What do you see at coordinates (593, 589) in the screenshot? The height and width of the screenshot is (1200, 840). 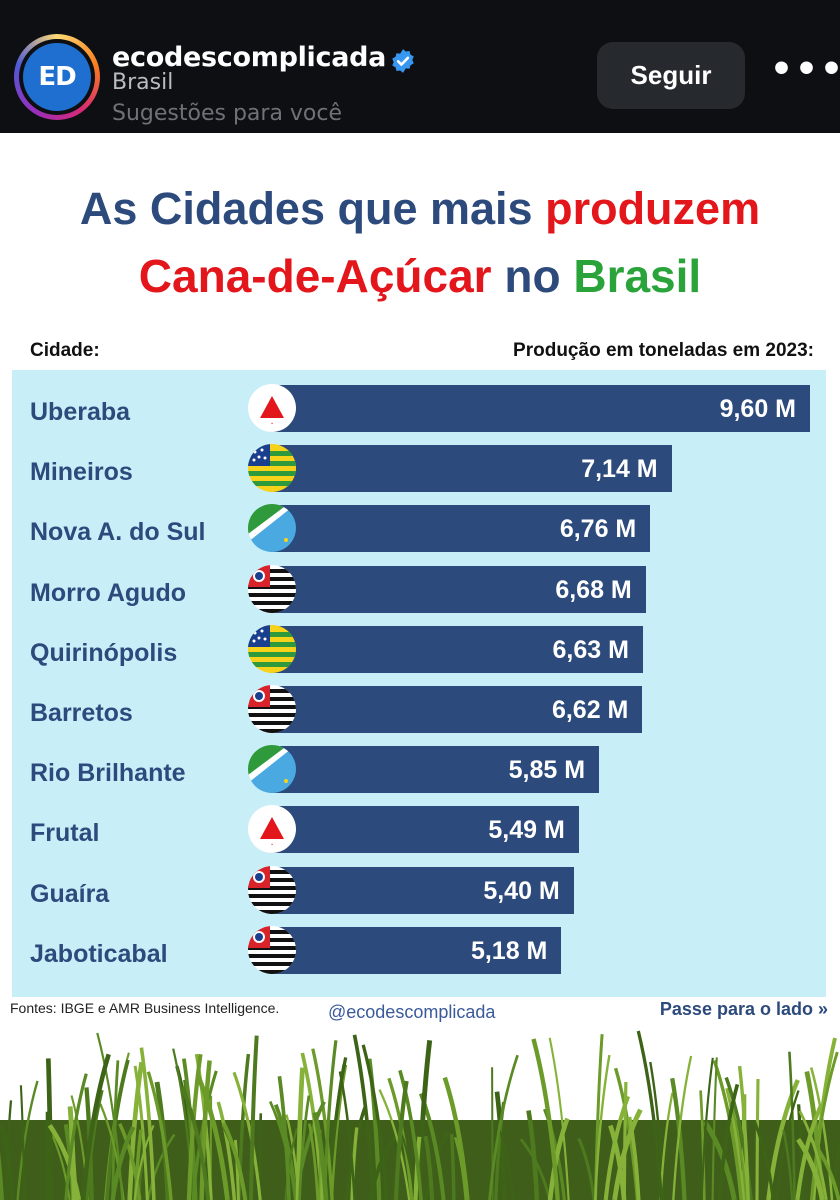 I see `bar-value-label: 6,68 M` at bounding box center [593, 589].